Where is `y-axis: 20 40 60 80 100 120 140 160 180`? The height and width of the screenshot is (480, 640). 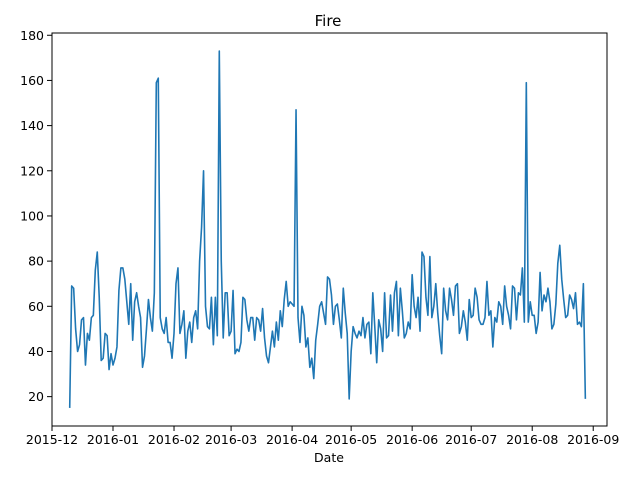 y-axis: 20 40 60 80 100 120 140 160 180 is located at coordinates (36, 216).